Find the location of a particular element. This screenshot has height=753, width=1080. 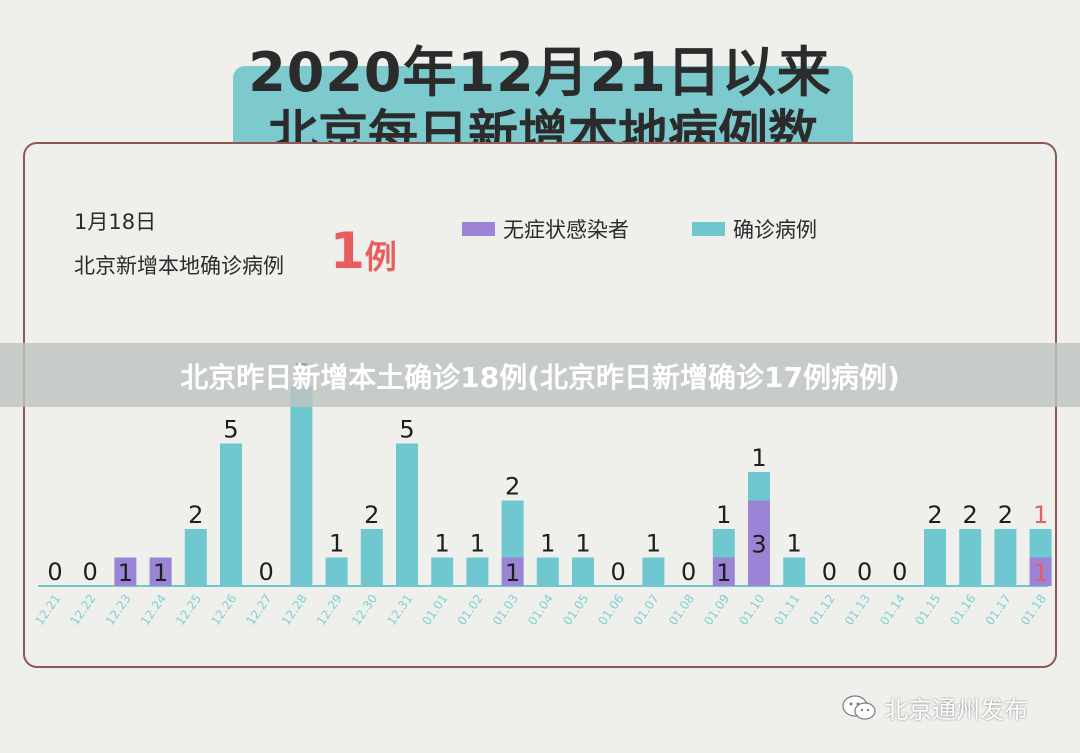

data-label-01.08: 0 is located at coordinates (688, 572).